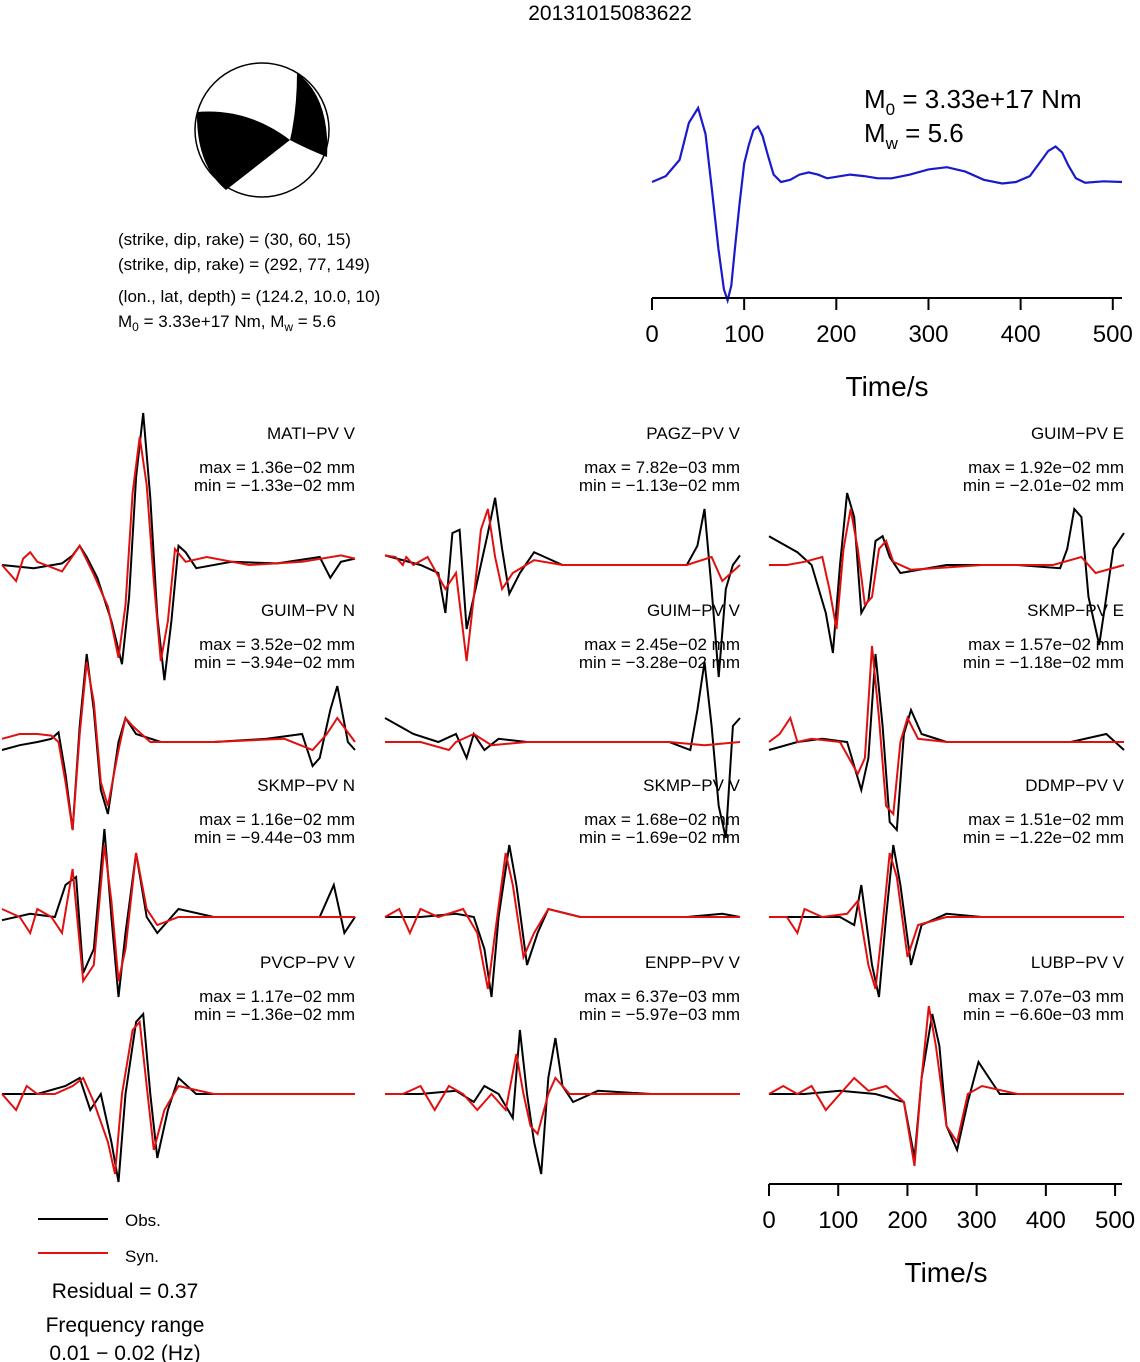 Image resolution: width=1140 pixels, height=1362 pixels. I want to click on min-amplitude: min = −6.60e−03 mm, so click(1043, 1014).